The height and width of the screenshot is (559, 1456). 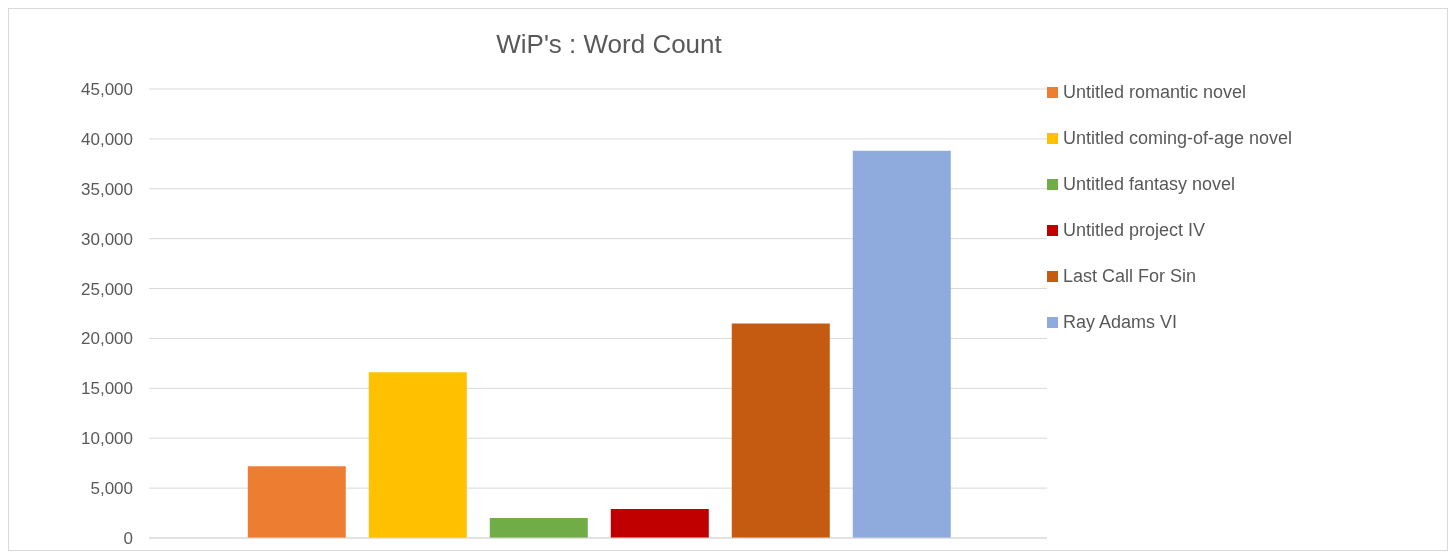 What do you see at coordinates (128, 539) in the screenshot?
I see `y-tick-label: 0` at bounding box center [128, 539].